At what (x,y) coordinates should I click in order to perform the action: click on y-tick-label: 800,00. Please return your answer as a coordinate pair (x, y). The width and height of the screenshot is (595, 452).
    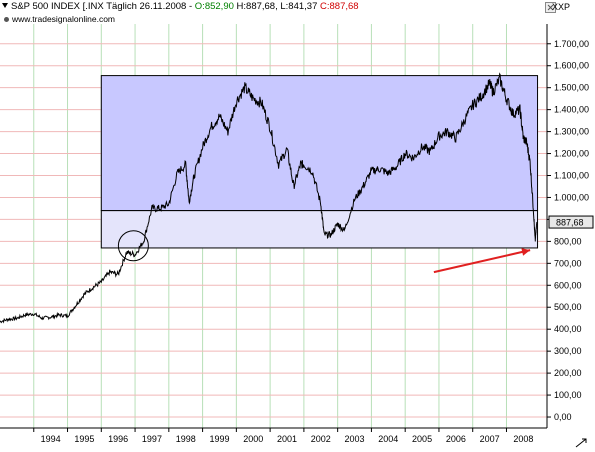
    Looking at the image, I should click on (568, 241).